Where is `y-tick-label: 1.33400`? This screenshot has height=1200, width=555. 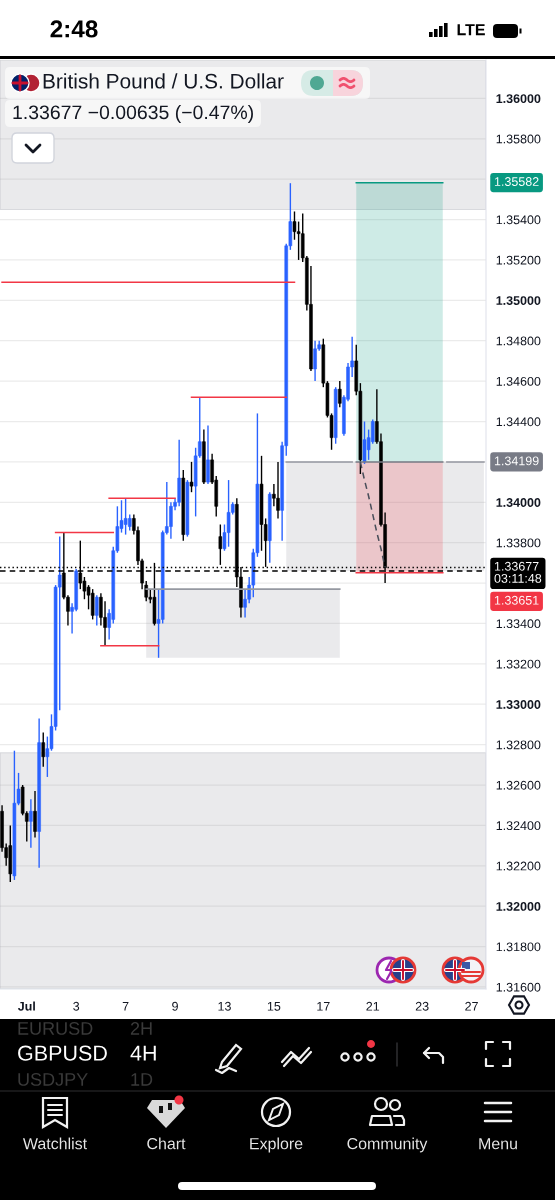
y-tick-label: 1.33400 is located at coordinates (518, 624).